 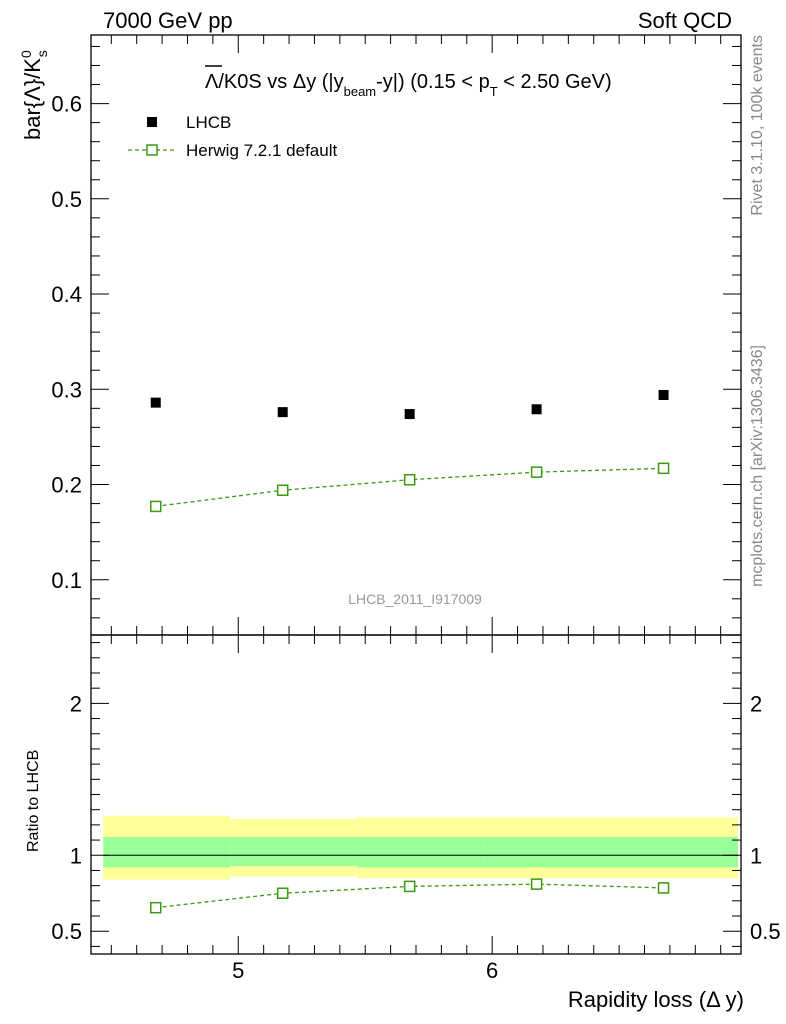 What do you see at coordinates (756, 855) in the screenshot?
I see `ratio-y-tick-label-right: 1` at bounding box center [756, 855].